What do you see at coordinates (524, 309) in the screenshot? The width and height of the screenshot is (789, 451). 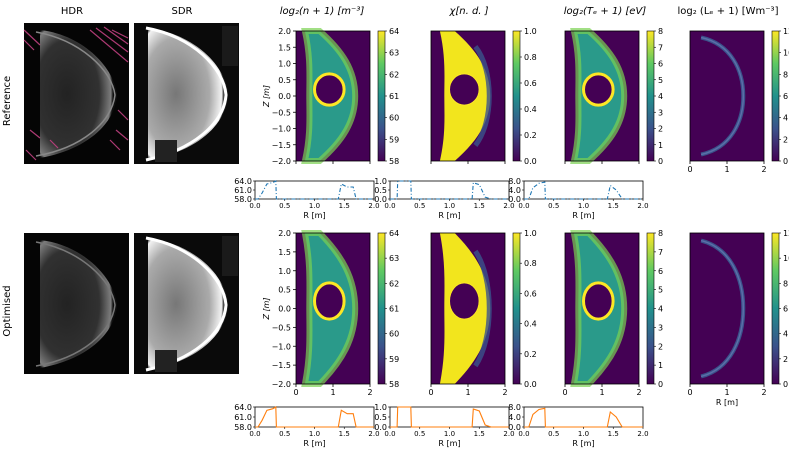 I see `colorbar-chi-optimised: 1.0 0.8 0.6 0.4 0.2 0.0` at bounding box center [524, 309].